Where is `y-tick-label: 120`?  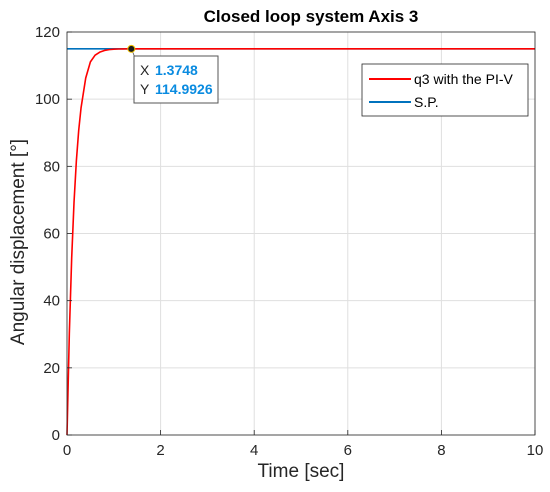 y-tick-label: 120 is located at coordinates (47, 32).